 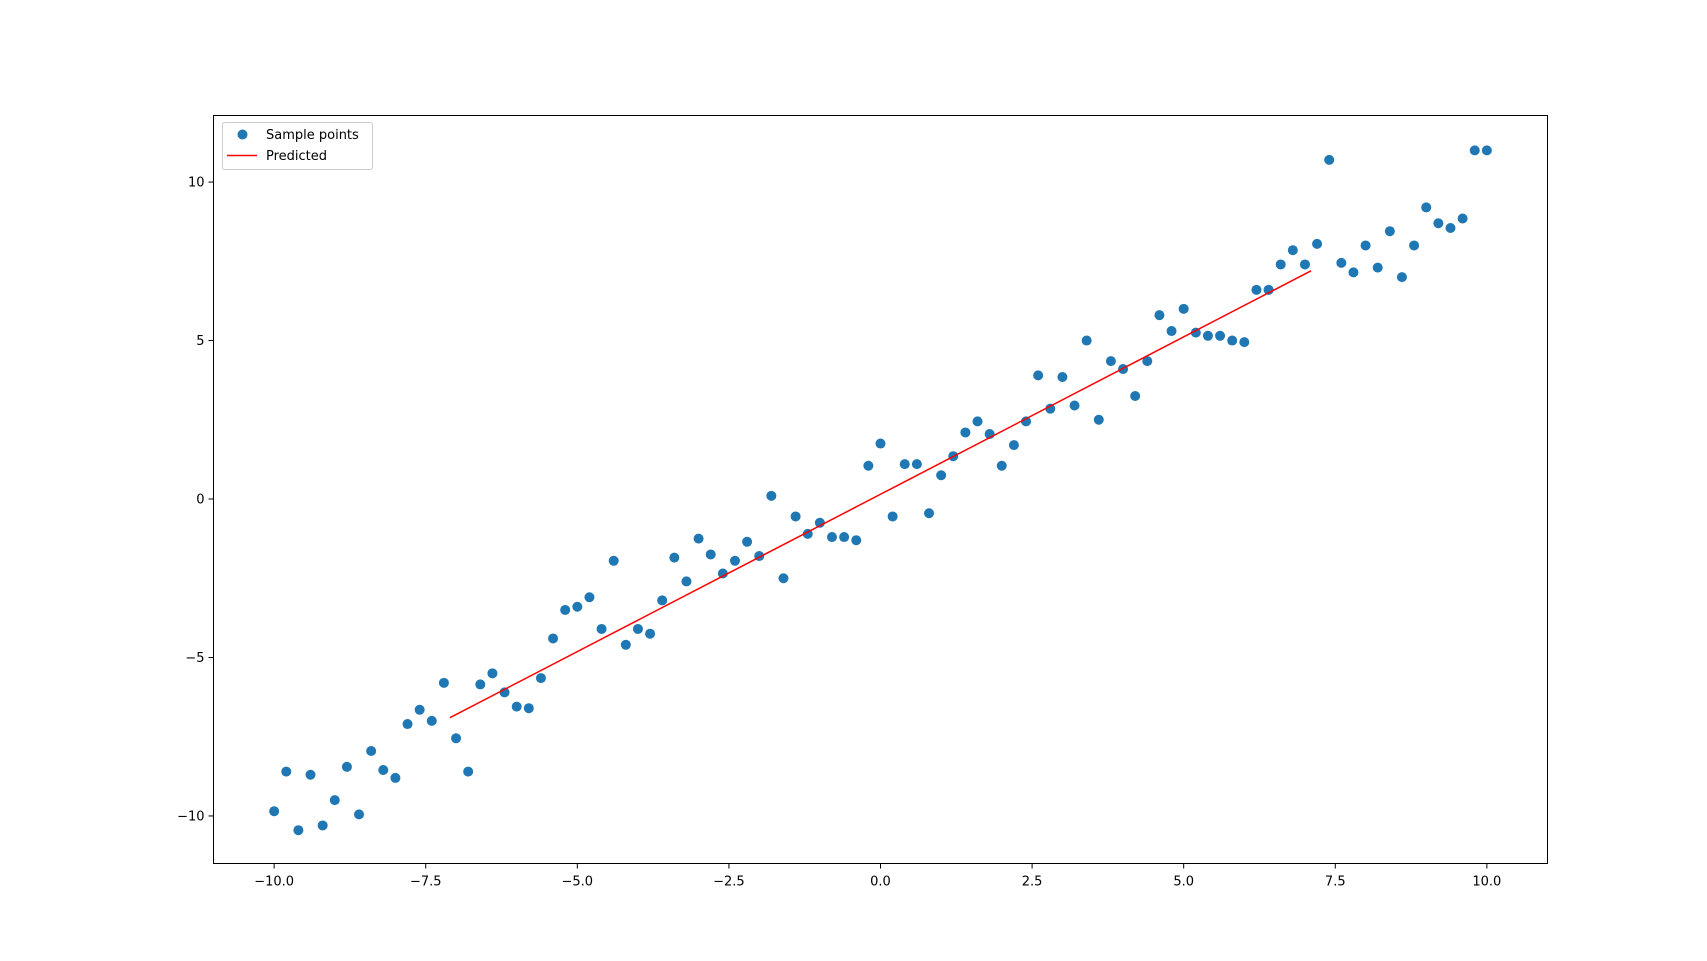 I want to click on y-tick-label: 0, so click(x=200, y=500).